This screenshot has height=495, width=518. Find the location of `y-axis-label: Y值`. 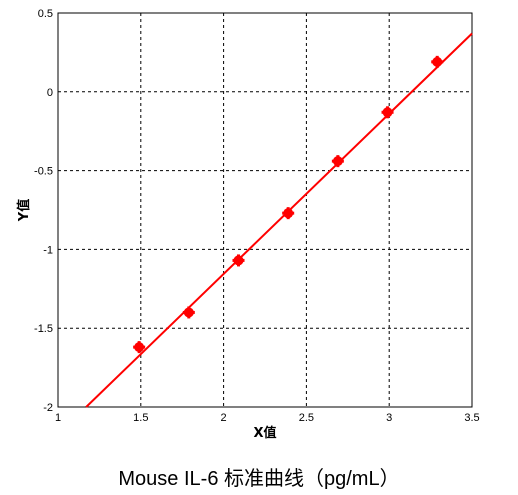

y-axis-label: Y值 is located at coordinates (24, 210).